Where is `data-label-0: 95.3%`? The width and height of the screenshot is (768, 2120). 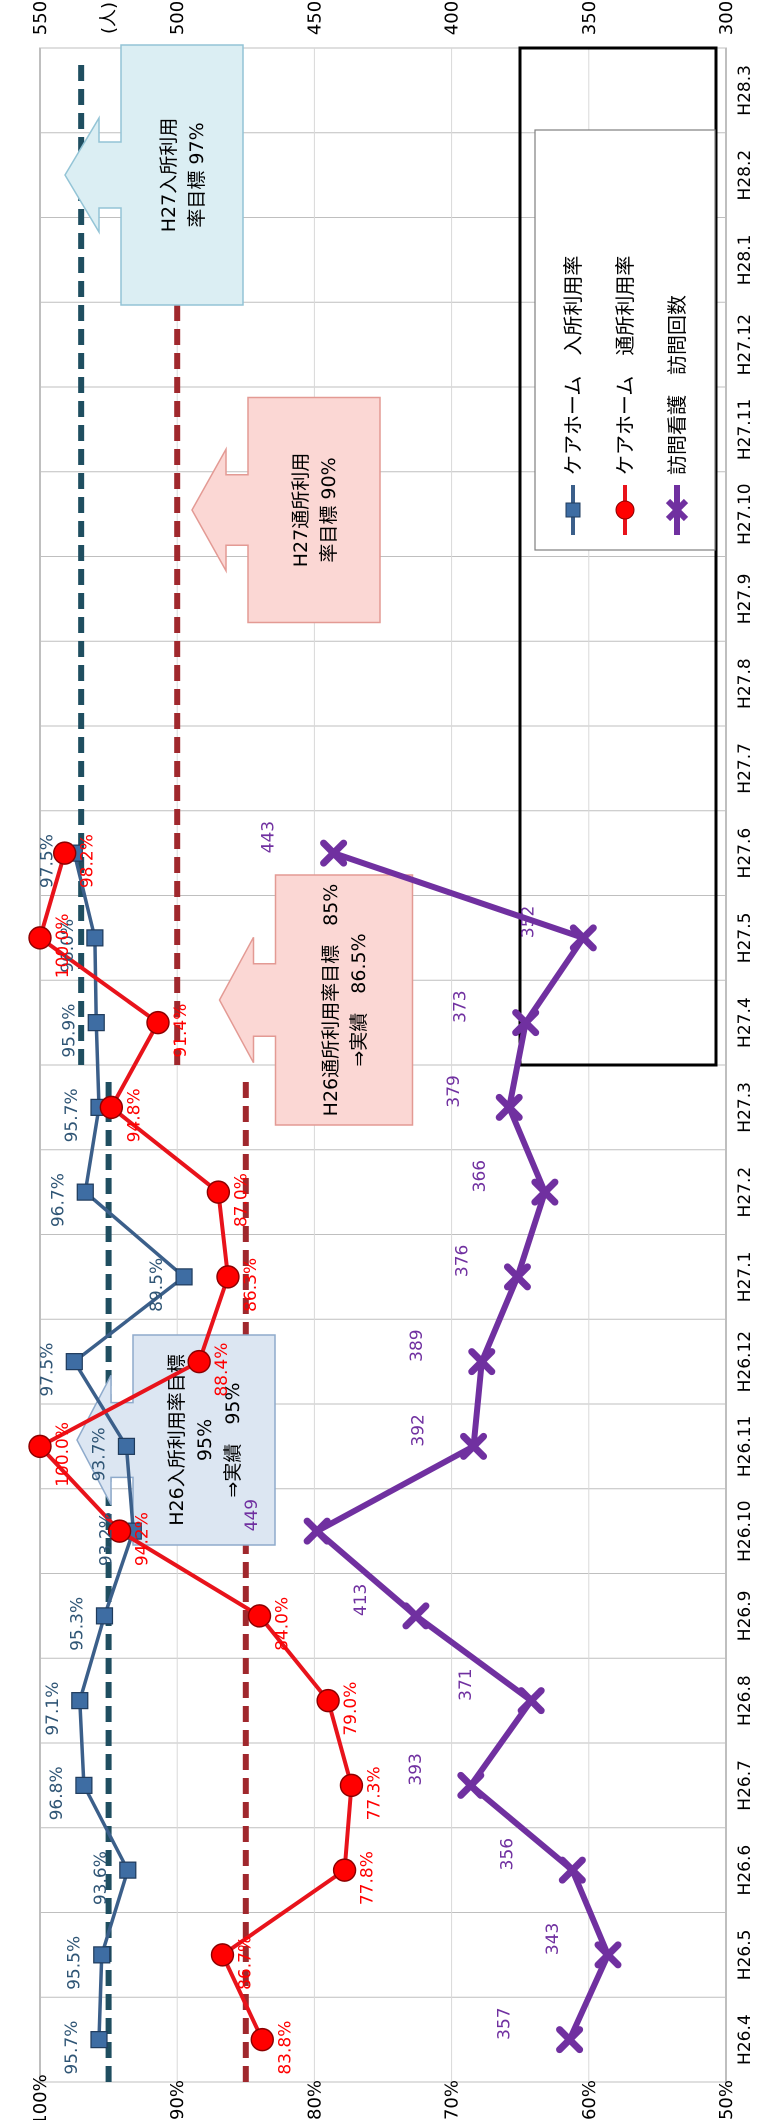 data-label-0: 95.3% is located at coordinates (77, 1624).